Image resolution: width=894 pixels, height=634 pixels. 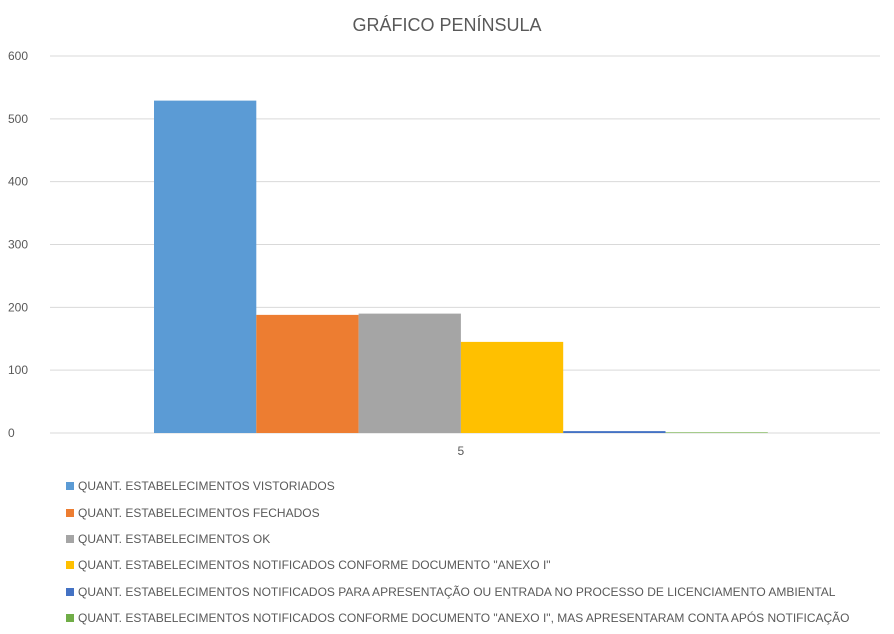 I want to click on legend-label: QUANT. ESTABELECIMENTOS FECHADOS, so click(x=199, y=512).